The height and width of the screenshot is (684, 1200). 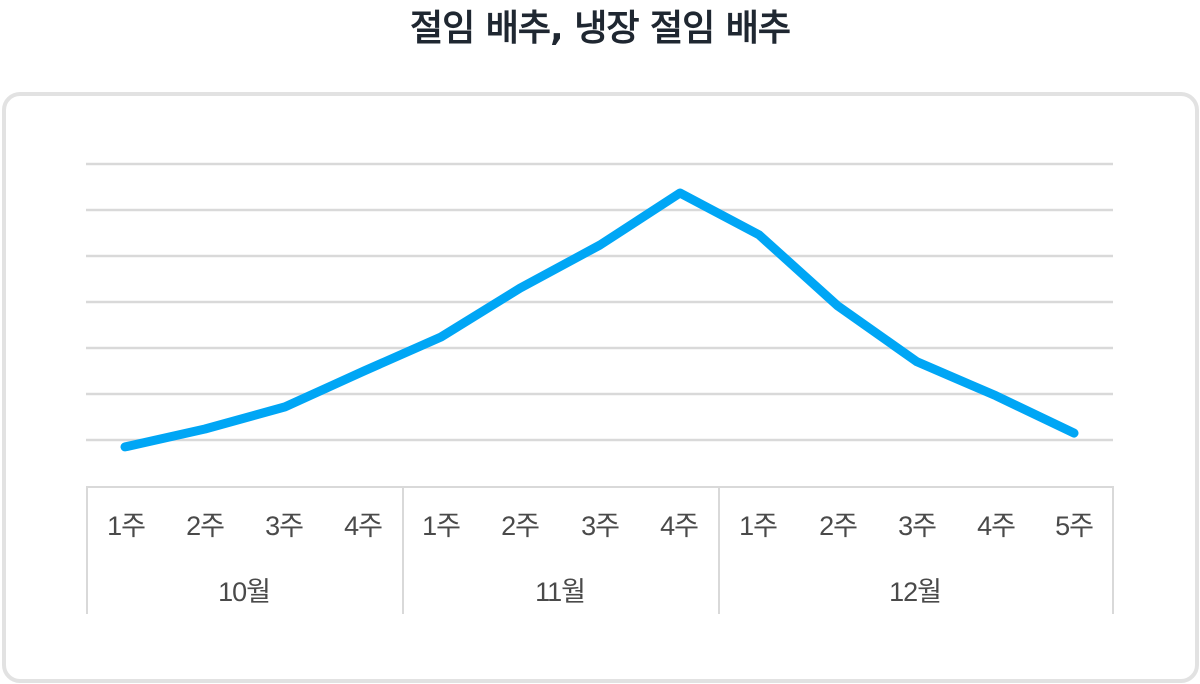 What do you see at coordinates (915, 592) in the screenshot?
I see `x-axis-month-label: 12월` at bounding box center [915, 592].